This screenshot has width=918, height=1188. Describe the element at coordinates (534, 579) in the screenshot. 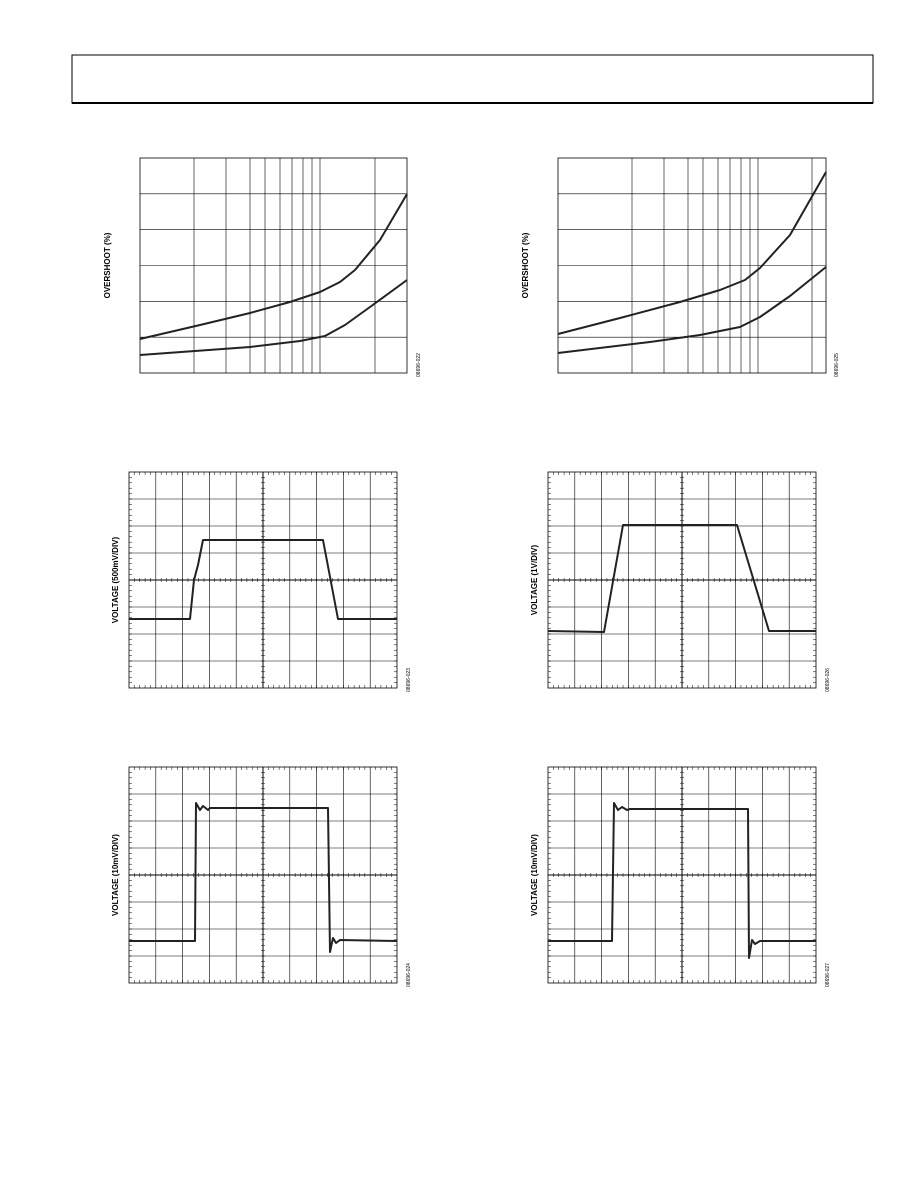

I see `y-axis-label: VOLTAGE (1V/DIV)` at that location.